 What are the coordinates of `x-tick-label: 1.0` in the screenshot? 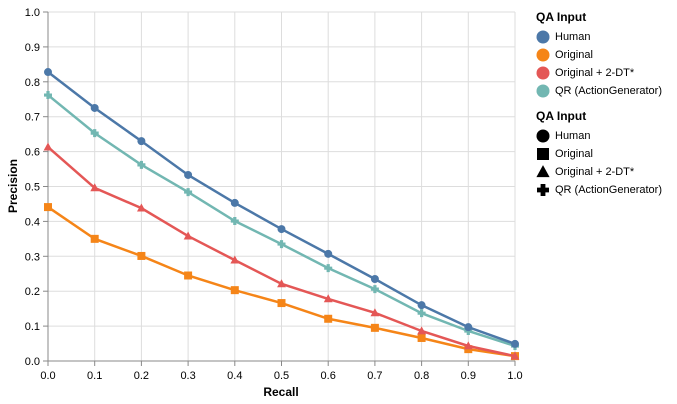 It's located at (514, 376).